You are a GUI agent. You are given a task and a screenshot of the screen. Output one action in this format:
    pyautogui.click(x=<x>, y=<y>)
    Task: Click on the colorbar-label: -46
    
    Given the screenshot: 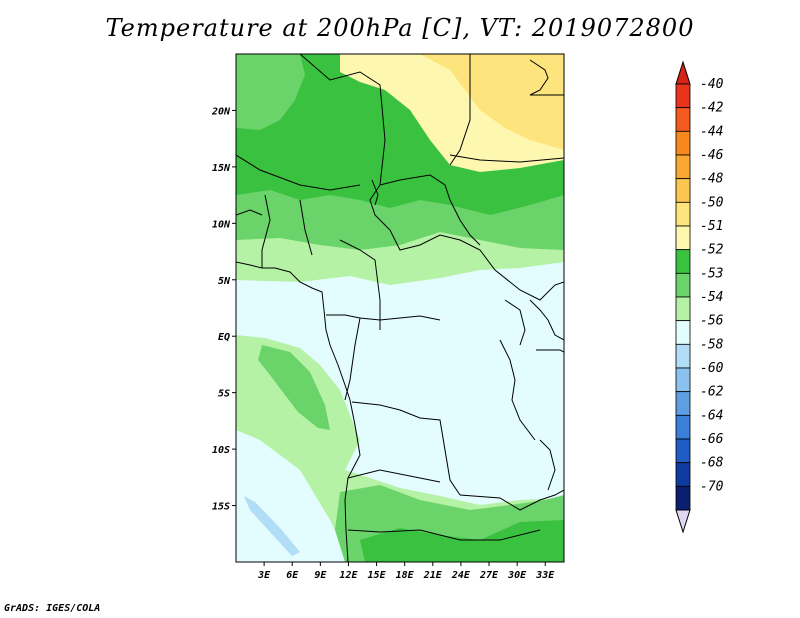 What is the action you would take?
    pyautogui.click(x=712, y=155)
    